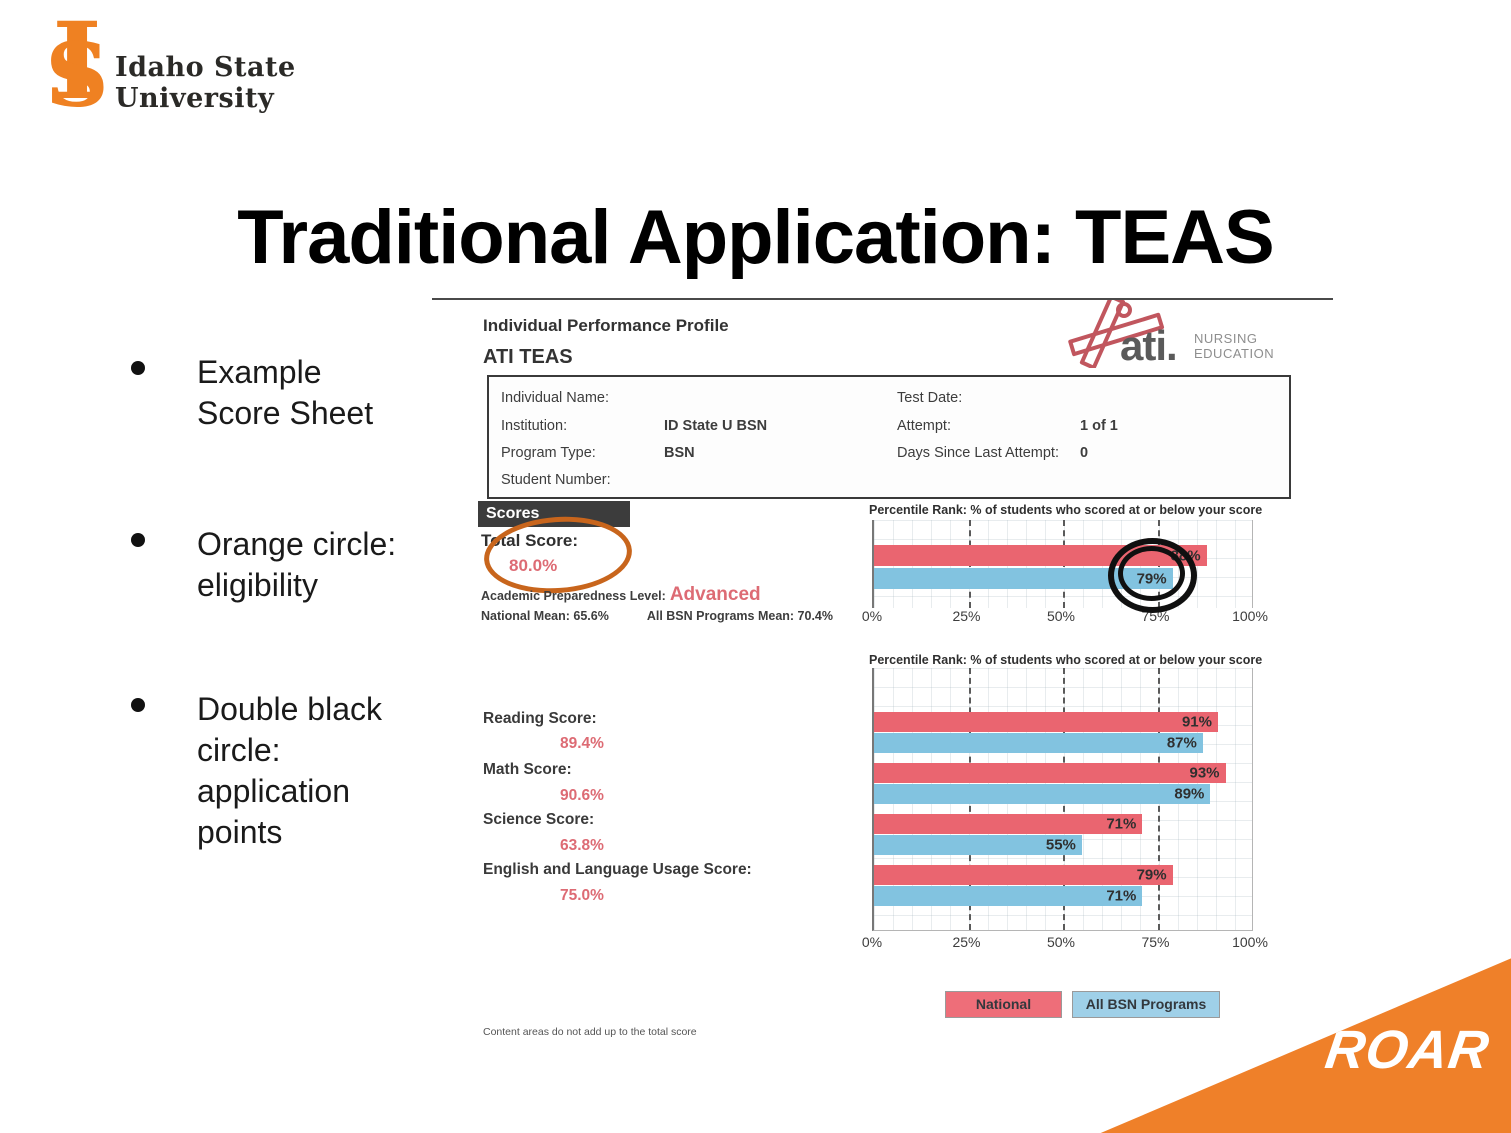  What do you see at coordinates (924, 426) in the screenshot?
I see `attempt-label: Attempt:` at bounding box center [924, 426].